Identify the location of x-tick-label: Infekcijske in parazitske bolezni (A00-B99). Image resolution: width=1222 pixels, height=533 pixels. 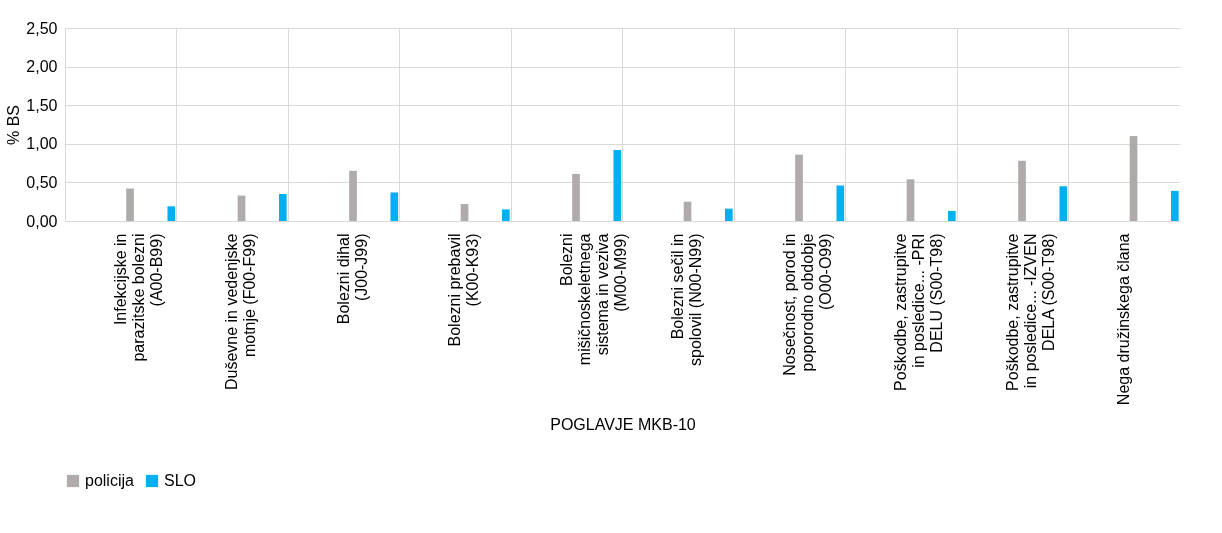
(138, 297).